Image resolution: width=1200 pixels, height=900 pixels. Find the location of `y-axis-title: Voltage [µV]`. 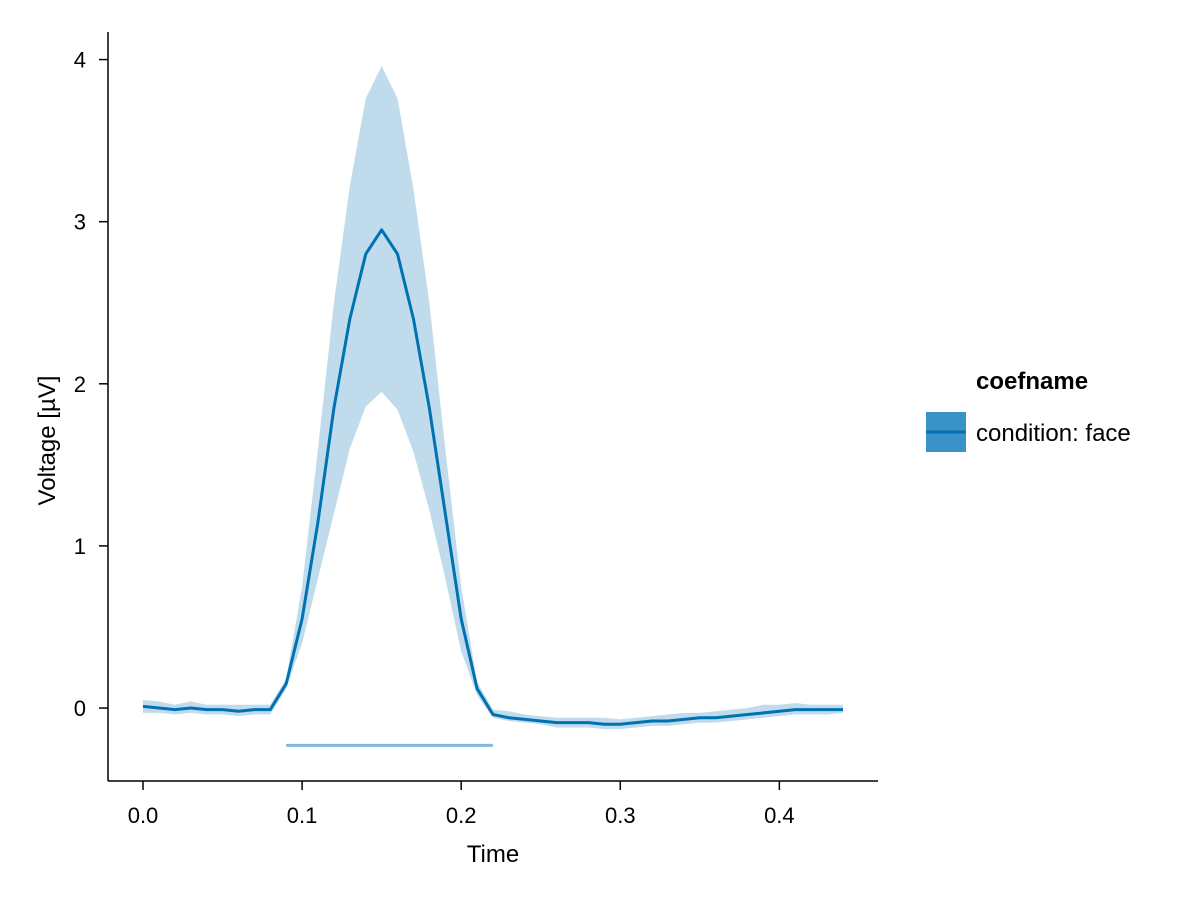

y-axis-title: Voltage [µV] is located at coordinates (47, 441).